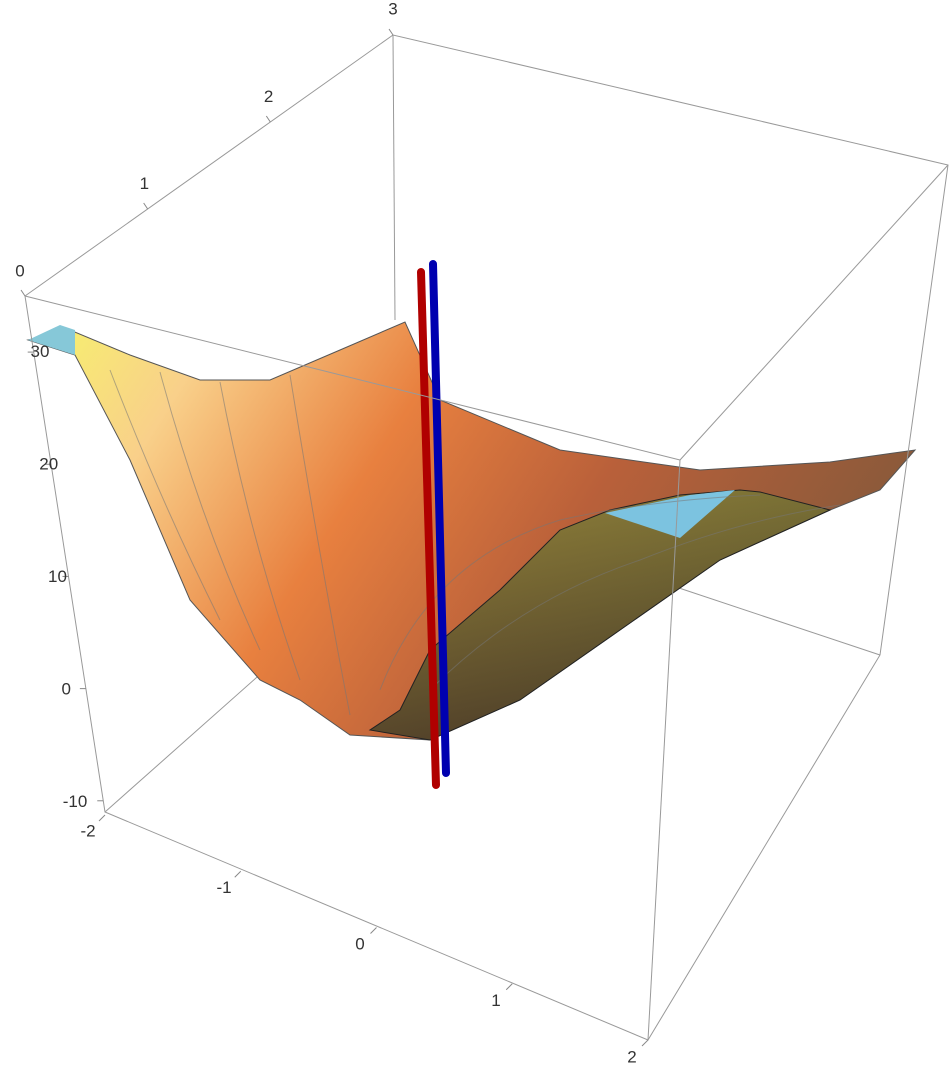 The height and width of the screenshot is (1074, 952). I want to click on z-tick-label: 0, so click(66, 689).